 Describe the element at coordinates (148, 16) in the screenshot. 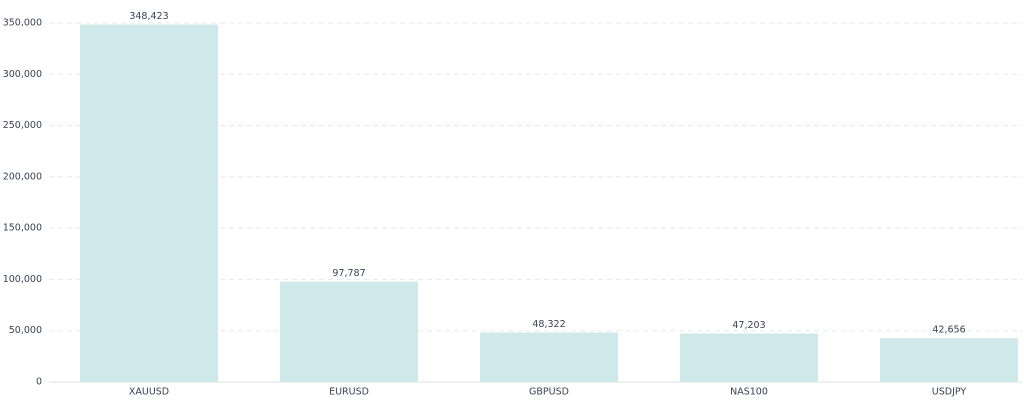

I see `value-label: 348,423` at that location.